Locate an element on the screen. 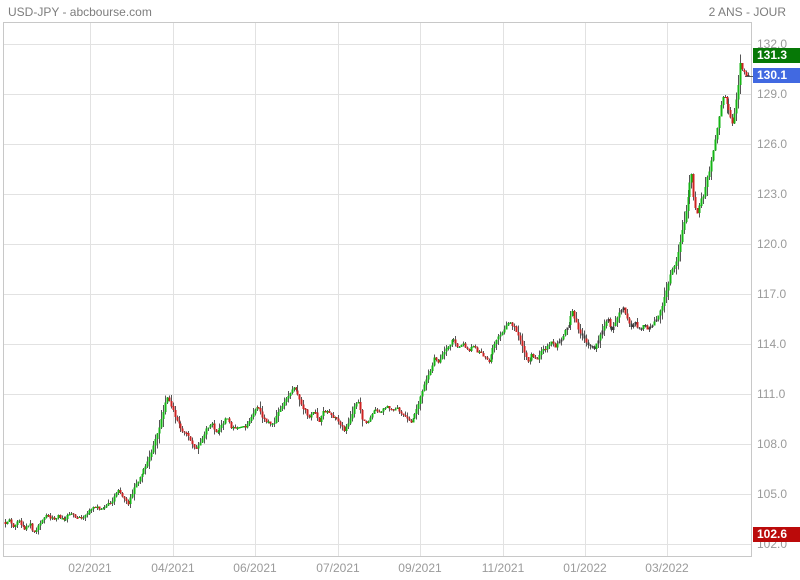 The image size is (800, 580). x-axis-label: 03/2022 is located at coordinates (667, 568).